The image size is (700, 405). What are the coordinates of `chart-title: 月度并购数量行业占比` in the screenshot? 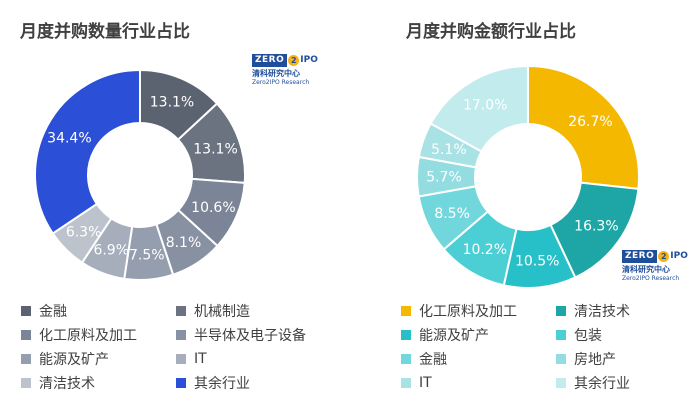 It's located at (105, 32).